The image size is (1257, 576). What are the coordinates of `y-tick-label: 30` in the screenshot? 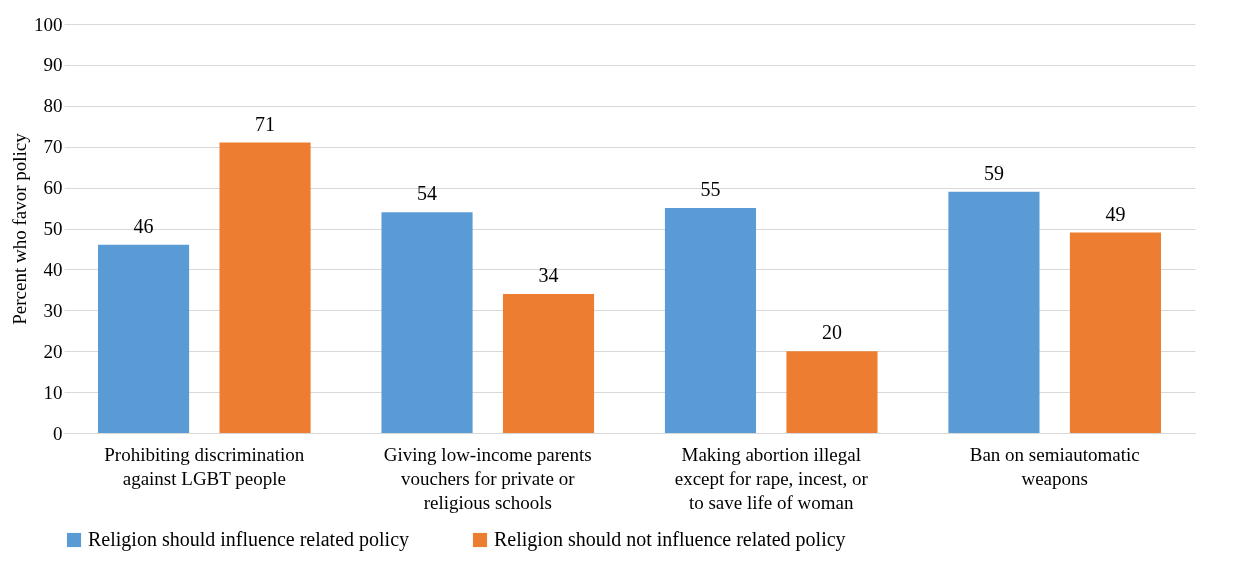 It's located at (53, 310).